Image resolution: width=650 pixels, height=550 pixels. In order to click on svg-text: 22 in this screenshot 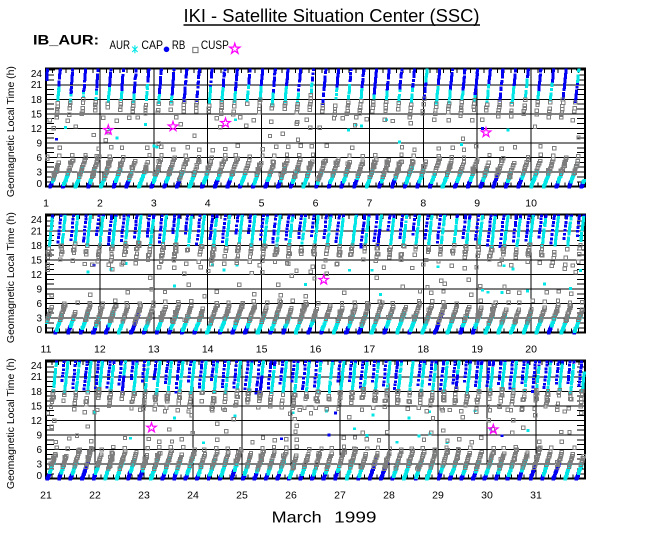, I will do `click(95, 495)`.